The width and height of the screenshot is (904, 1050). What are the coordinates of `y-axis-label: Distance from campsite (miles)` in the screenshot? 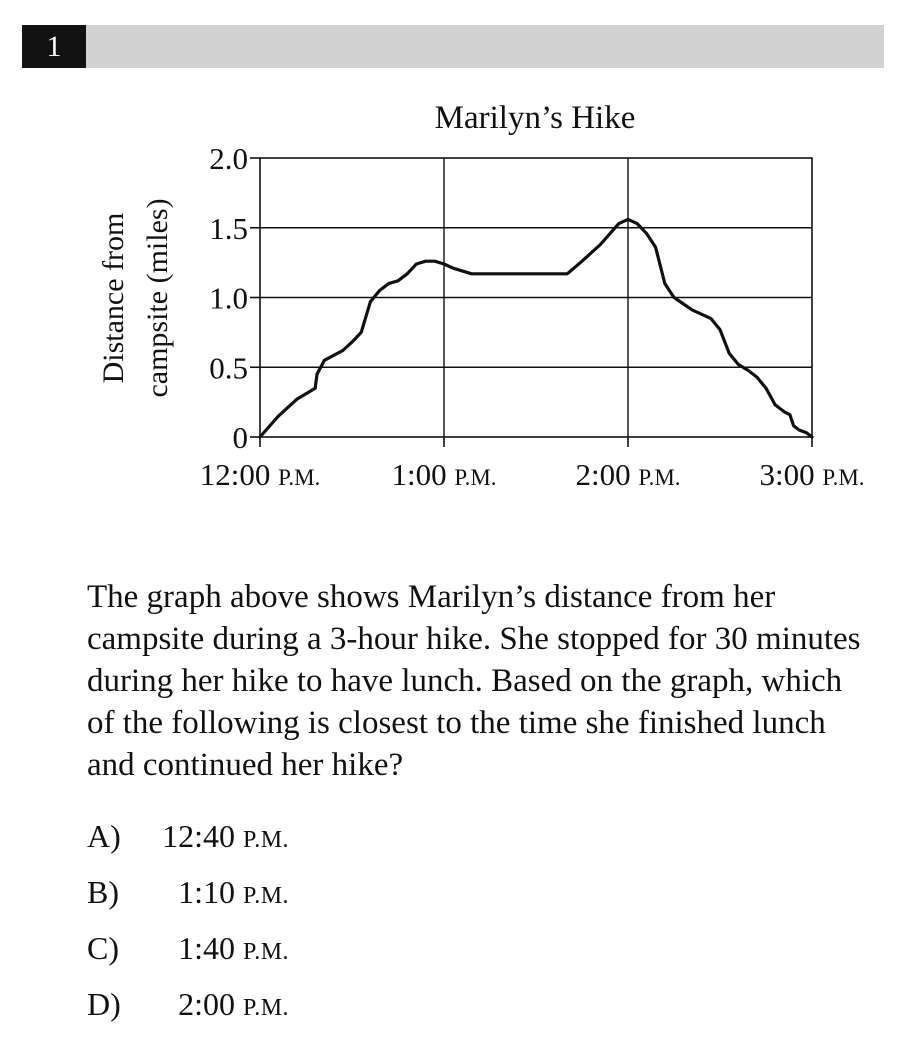 It's located at (135, 297).